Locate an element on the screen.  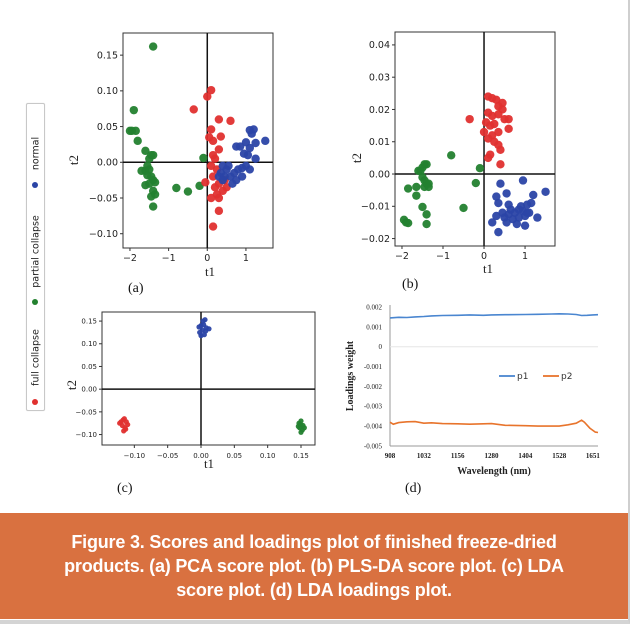
y-tick-label: 0.002 is located at coordinates (374, 307).